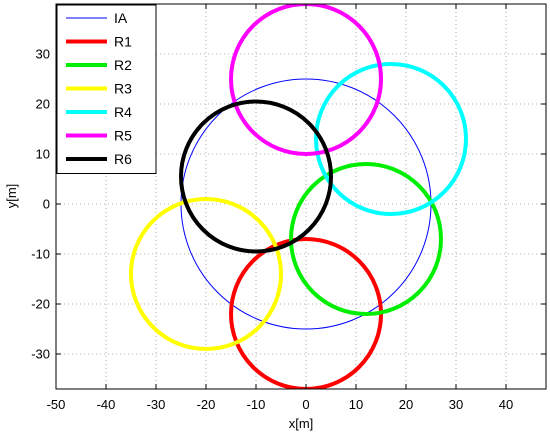 This screenshot has height=433, width=550. What do you see at coordinates (43, 54) in the screenshot?
I see `y-tick-label: 30` at bounding box center [43, 54].